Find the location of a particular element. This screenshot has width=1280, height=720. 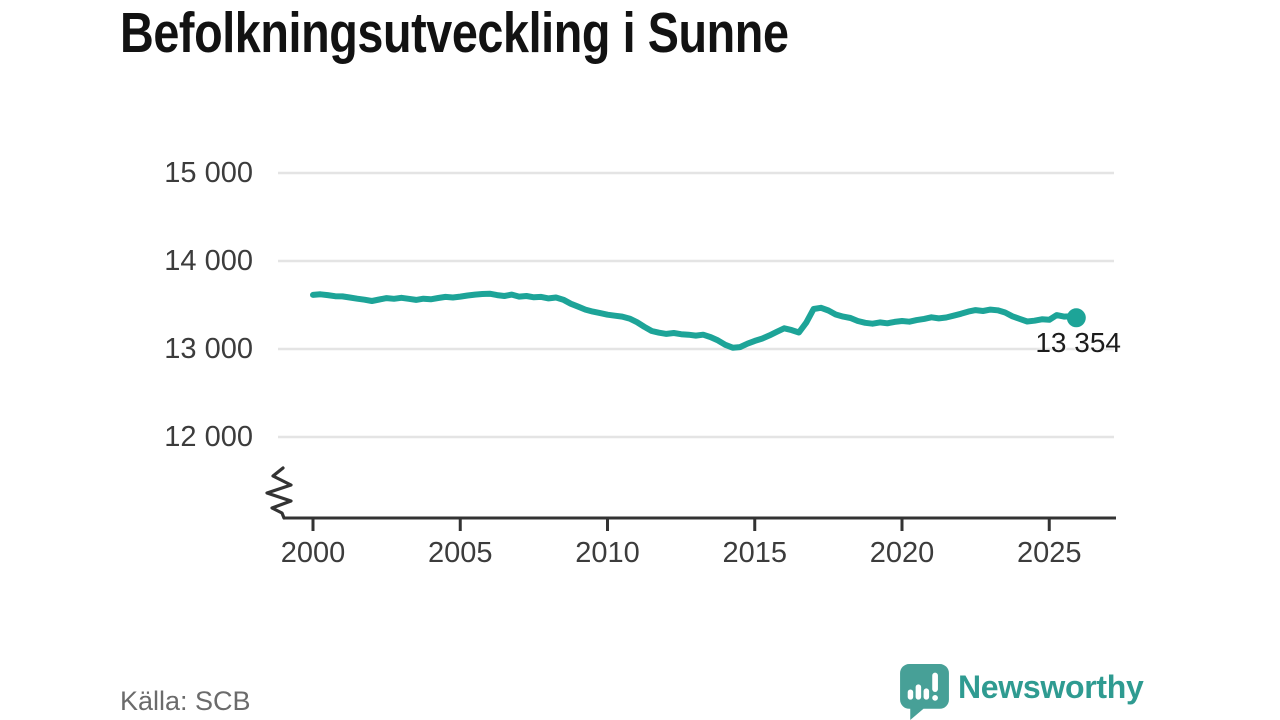

y-tick-label: 13 000 is located at coordinates (208, 349).